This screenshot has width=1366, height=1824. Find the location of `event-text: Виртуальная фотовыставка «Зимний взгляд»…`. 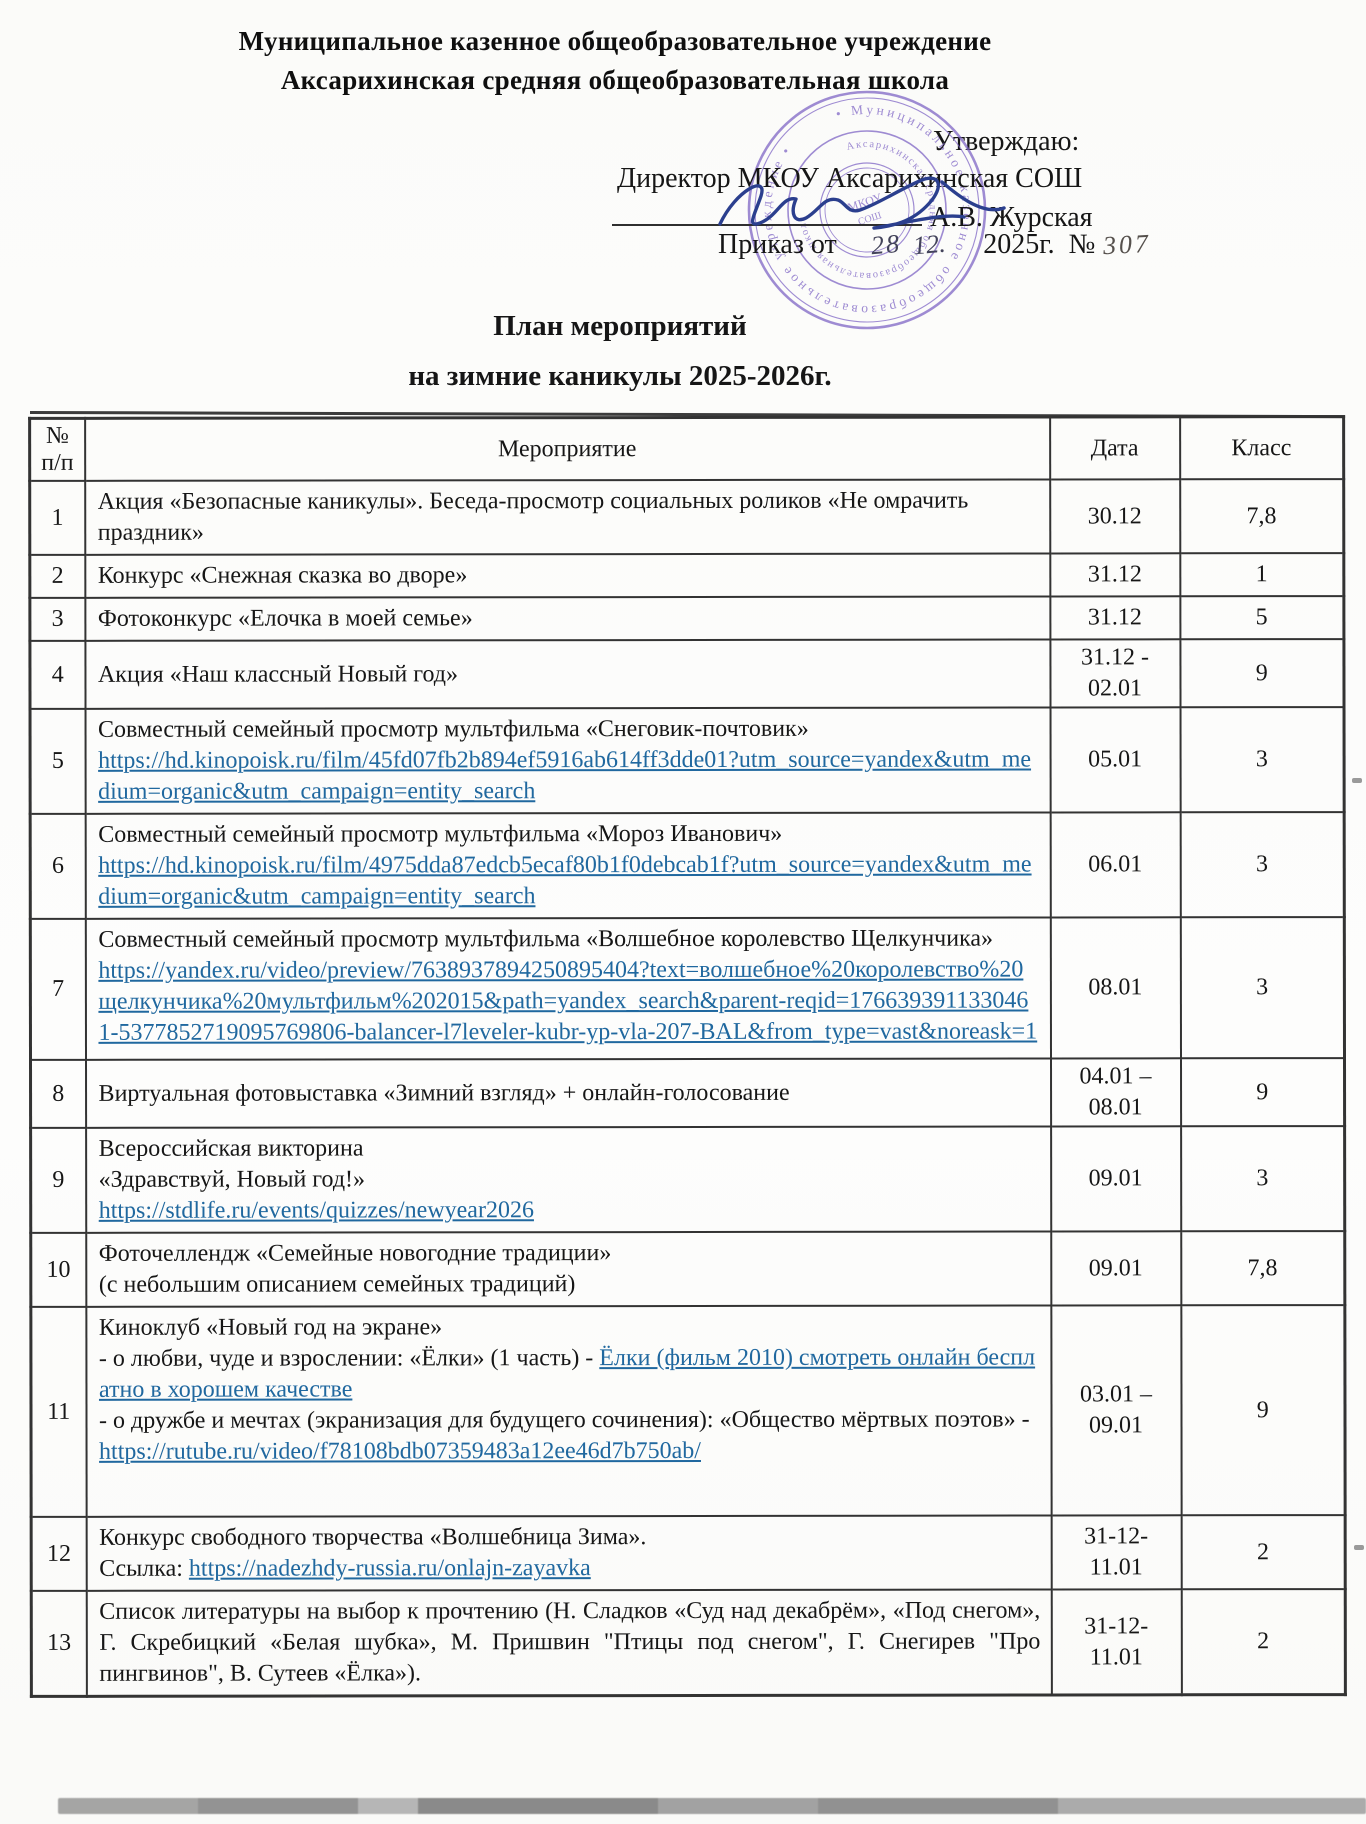

event-text: Виртуальная фотовыставка «Зимний взгляд»… is located at coordinates (444, 1093).